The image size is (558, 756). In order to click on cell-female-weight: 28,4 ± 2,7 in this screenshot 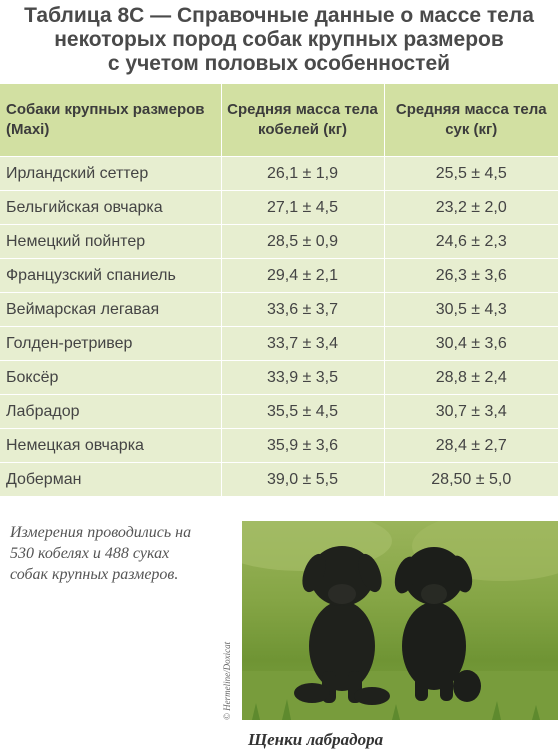, I will do `click(471, 445)`.